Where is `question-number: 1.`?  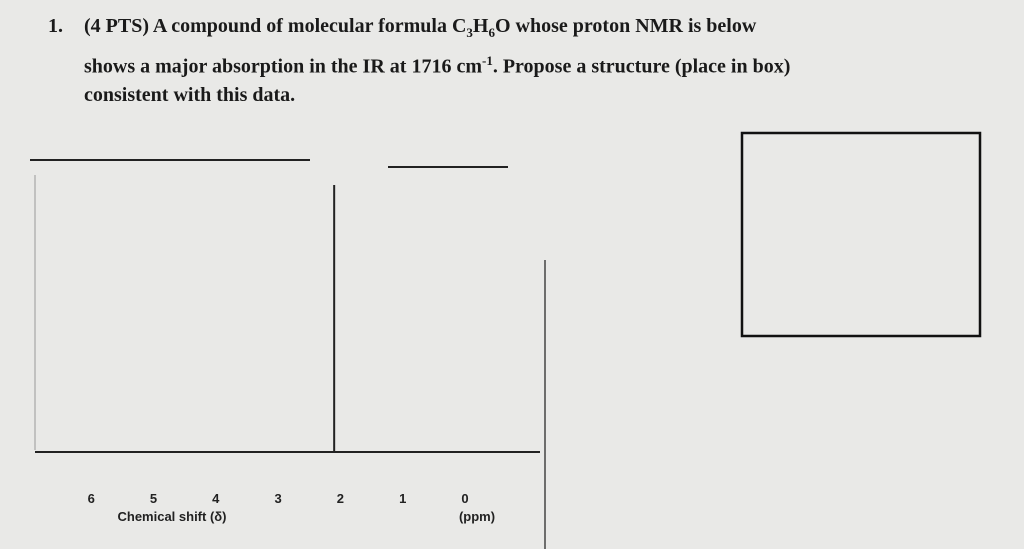
question-number: 1. is located at coordinates (55, 26).